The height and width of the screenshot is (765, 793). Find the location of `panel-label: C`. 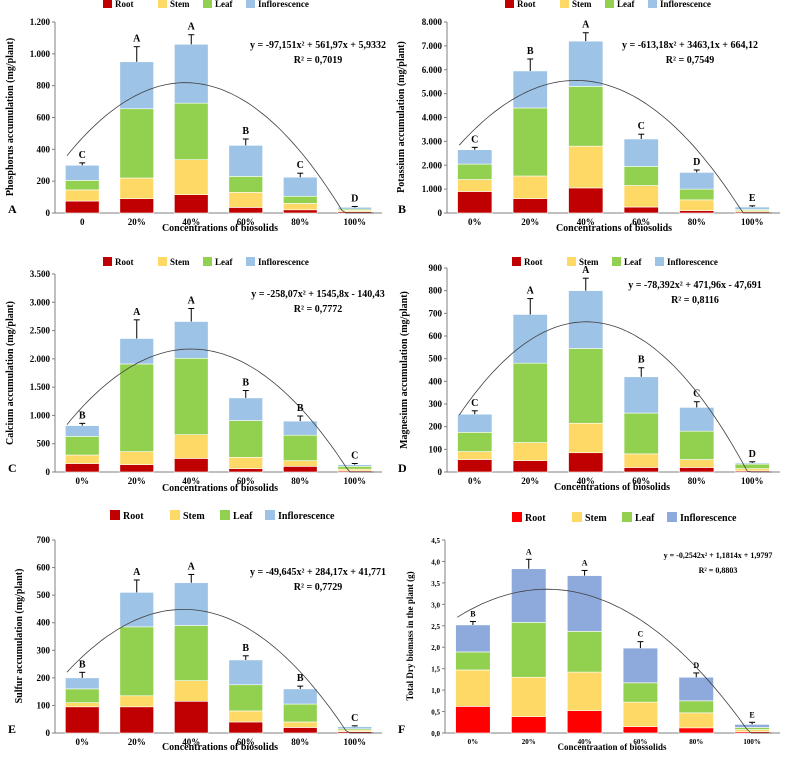

panel-label: C is located at coordinates (12, 468).